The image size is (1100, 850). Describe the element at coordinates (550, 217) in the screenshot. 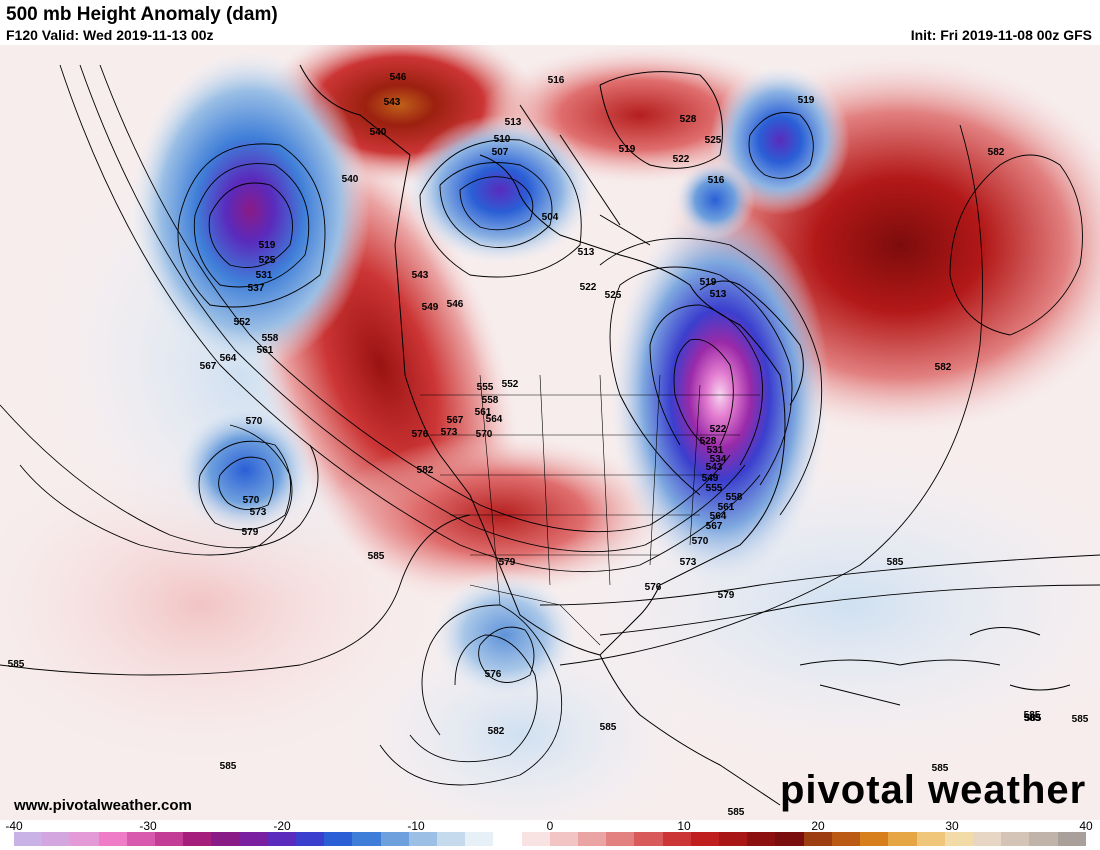

I see `contour-label: 504` at that location.